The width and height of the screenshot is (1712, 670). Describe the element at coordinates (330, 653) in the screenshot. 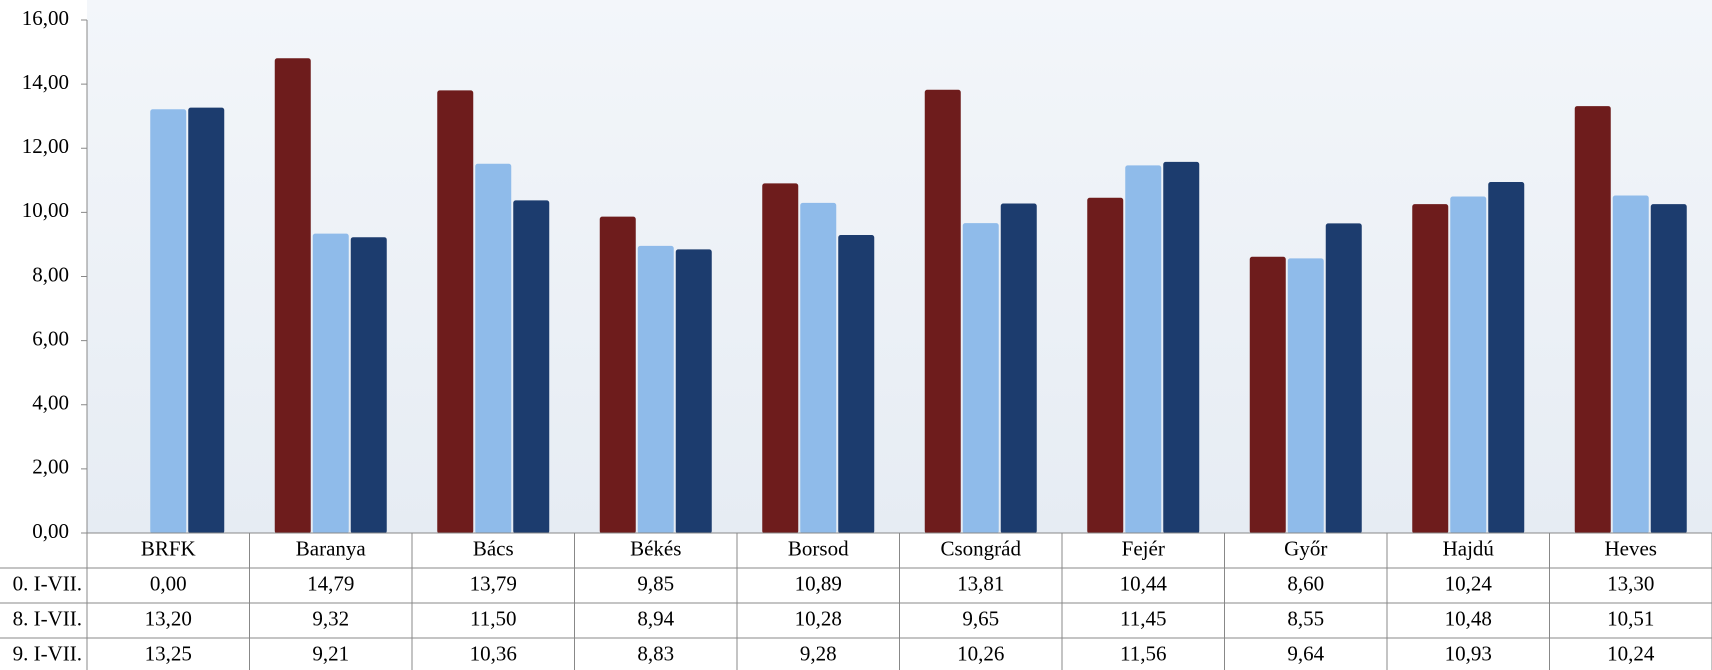

I see `table-cell: 9,21` at that location.